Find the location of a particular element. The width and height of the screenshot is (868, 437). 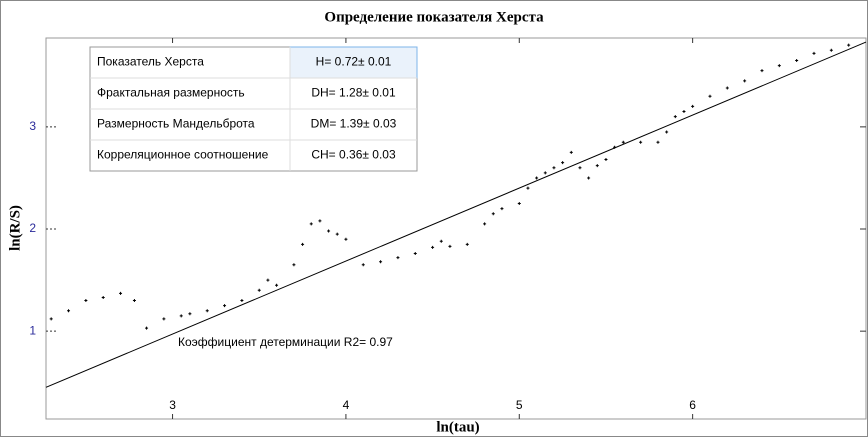

x-tick-label: 3 is located at coordinates (172, 405).